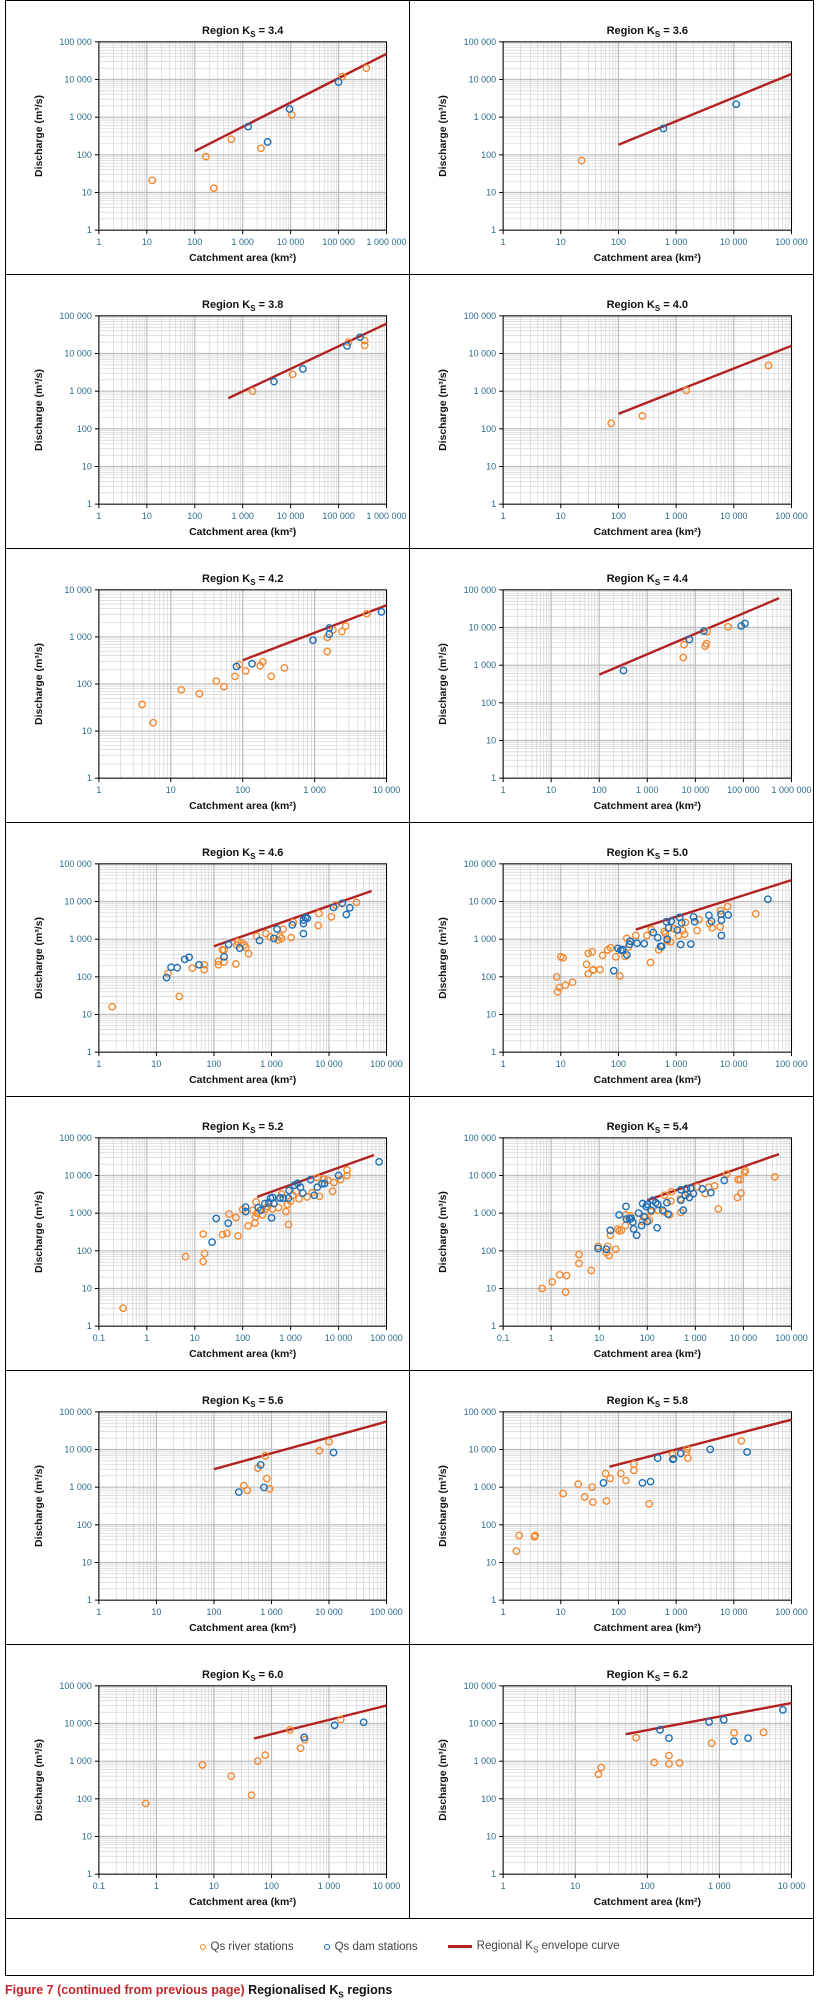 Image resolution: width=819 pixels, height=2011 pixels. What do you see at coordinates (242, 1402) in the screenshot?
I see `chart-title: Region KS = 5.6` at bounding box center [242, 1402].